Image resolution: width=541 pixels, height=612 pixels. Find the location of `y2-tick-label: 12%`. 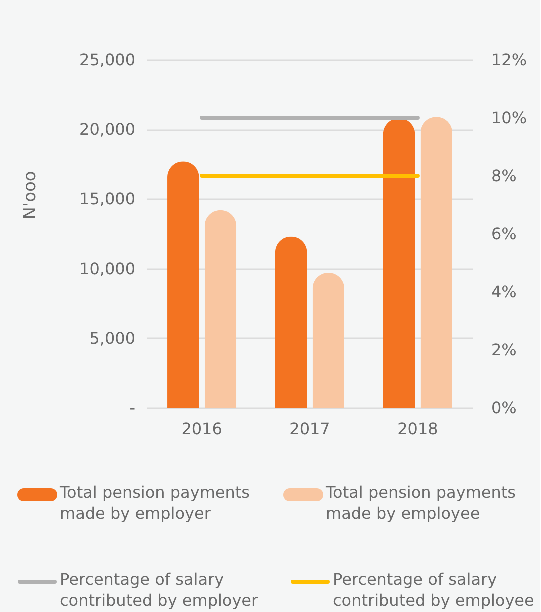

y2-tick-label: 12% is located at coordinates (510, 60).